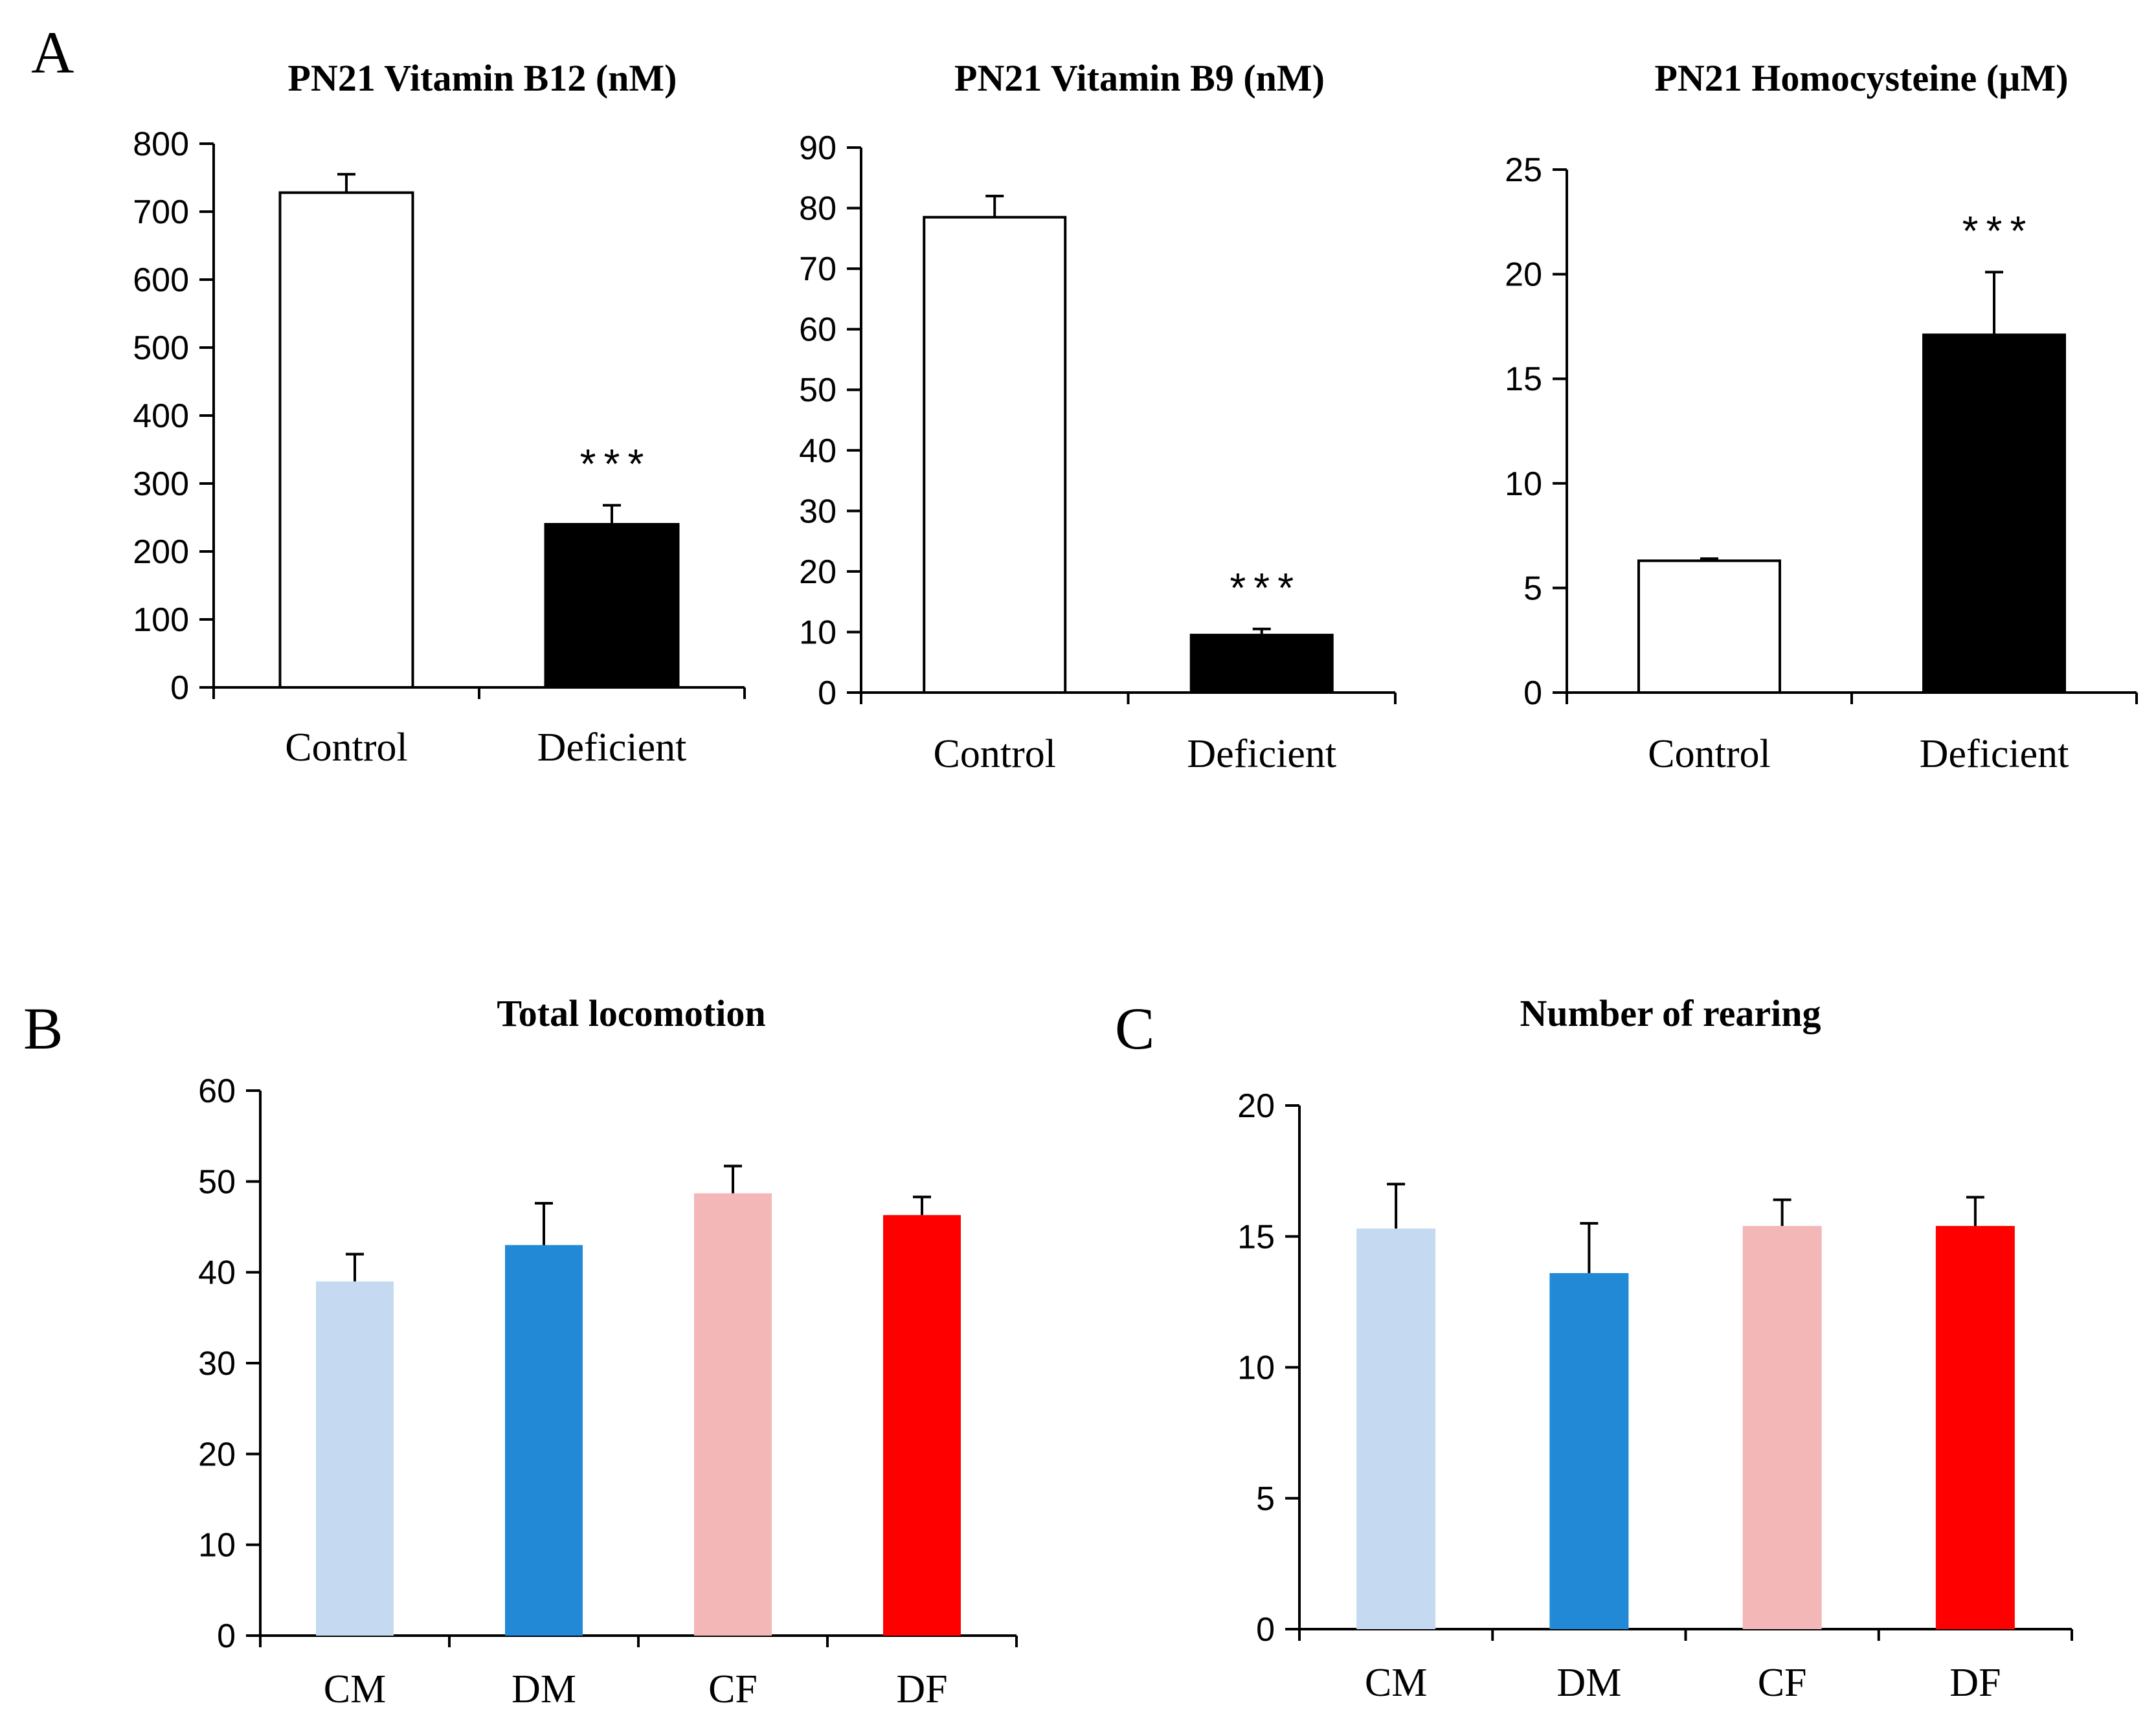 This screenshot has width=2156, height=1712. I want to click on y-tick-label: 300, so click(161, 484).